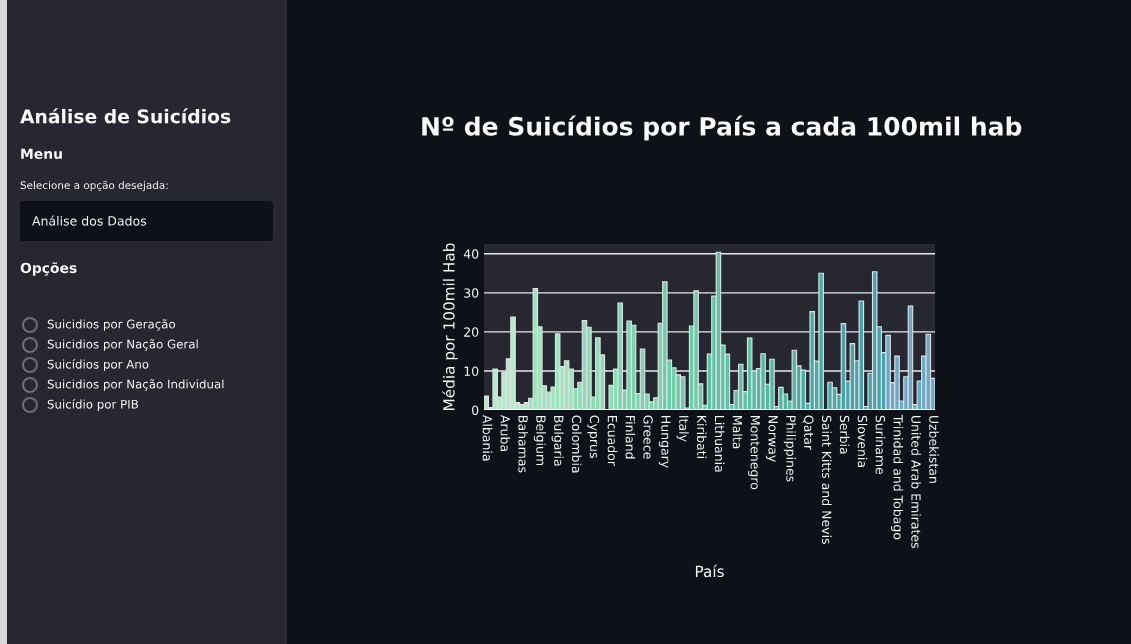 The height and width of the screenshot is (644, 1131). What do you see at coordinates (701, 437) in the screenshot?
I see `x-tick-label: Kiribati` at bounding box center [701, 437].